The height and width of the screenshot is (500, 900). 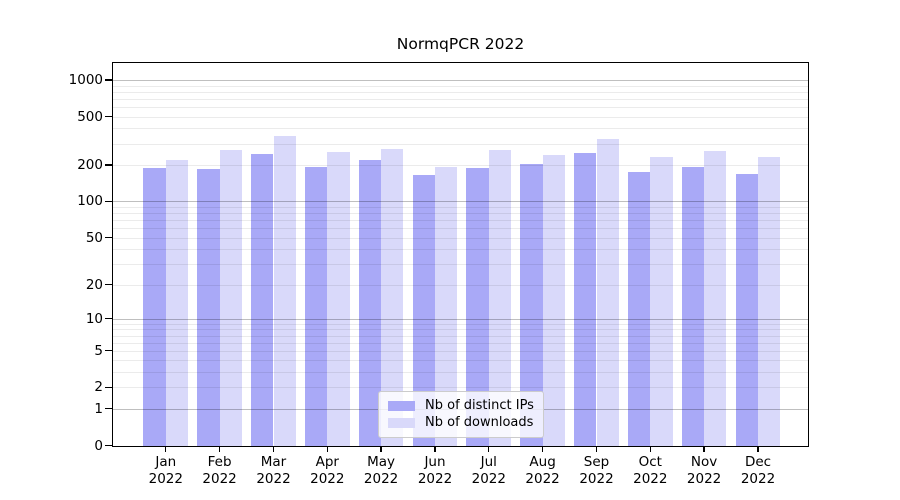 What do you see at coordinates (661, 301) in the screenshot?
I see `bar-downloads-oct` at bounding box center [661, 301].